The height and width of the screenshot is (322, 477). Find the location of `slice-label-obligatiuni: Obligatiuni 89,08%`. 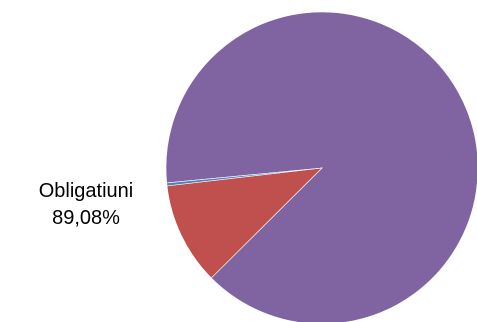

slice-label-obligatiuni: Obligatiuni 89,08% is located at coordinates (86, 205).